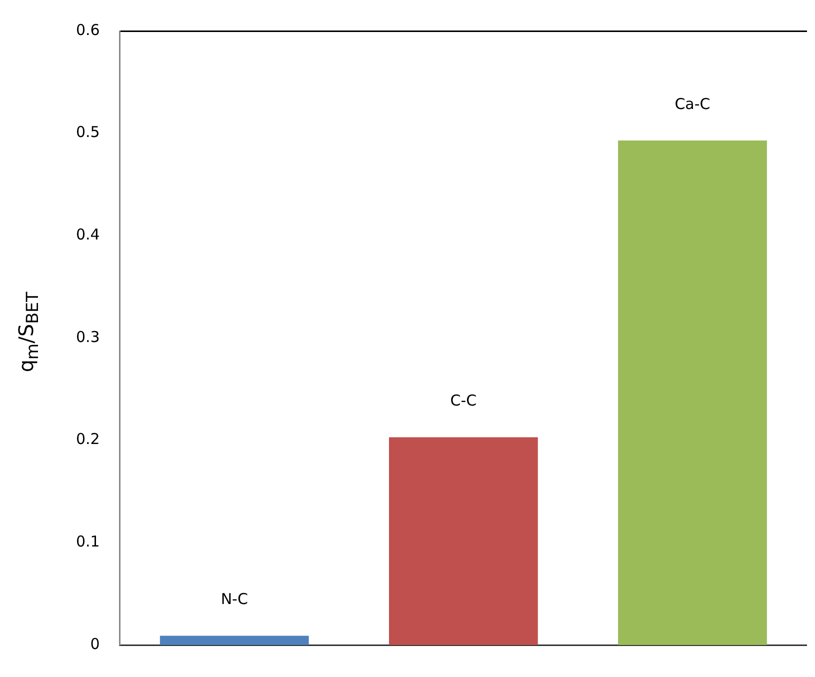 The height and width of the screenshot is (677, 815). Describe the element at coordinates (88, 541) in the screenshot. I see `y-tick-label: 0.1` at that location.